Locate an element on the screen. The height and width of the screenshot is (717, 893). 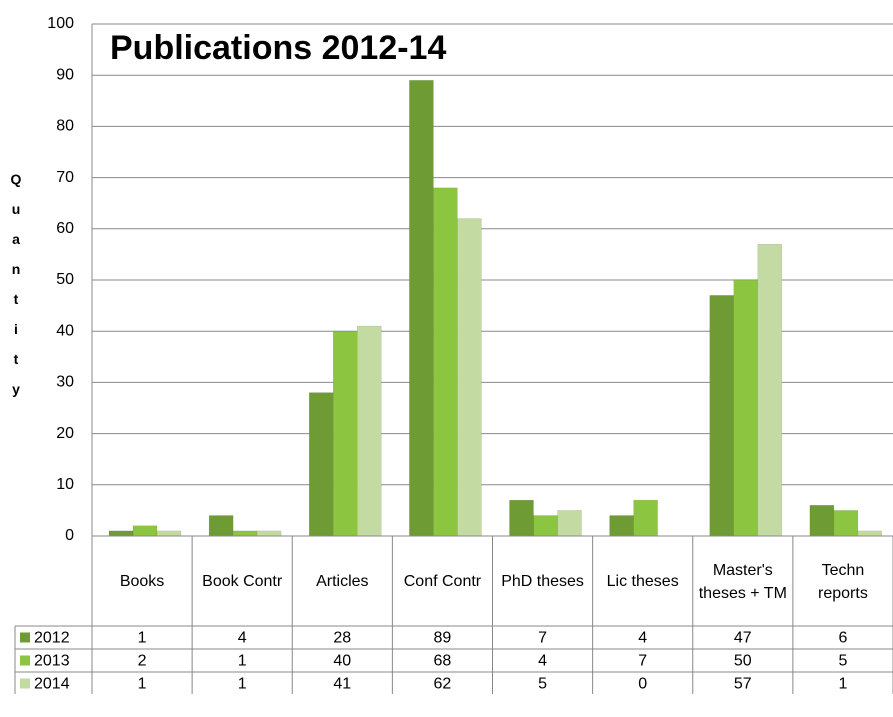
table-cell: 2 is located at coordinates (142, 661).